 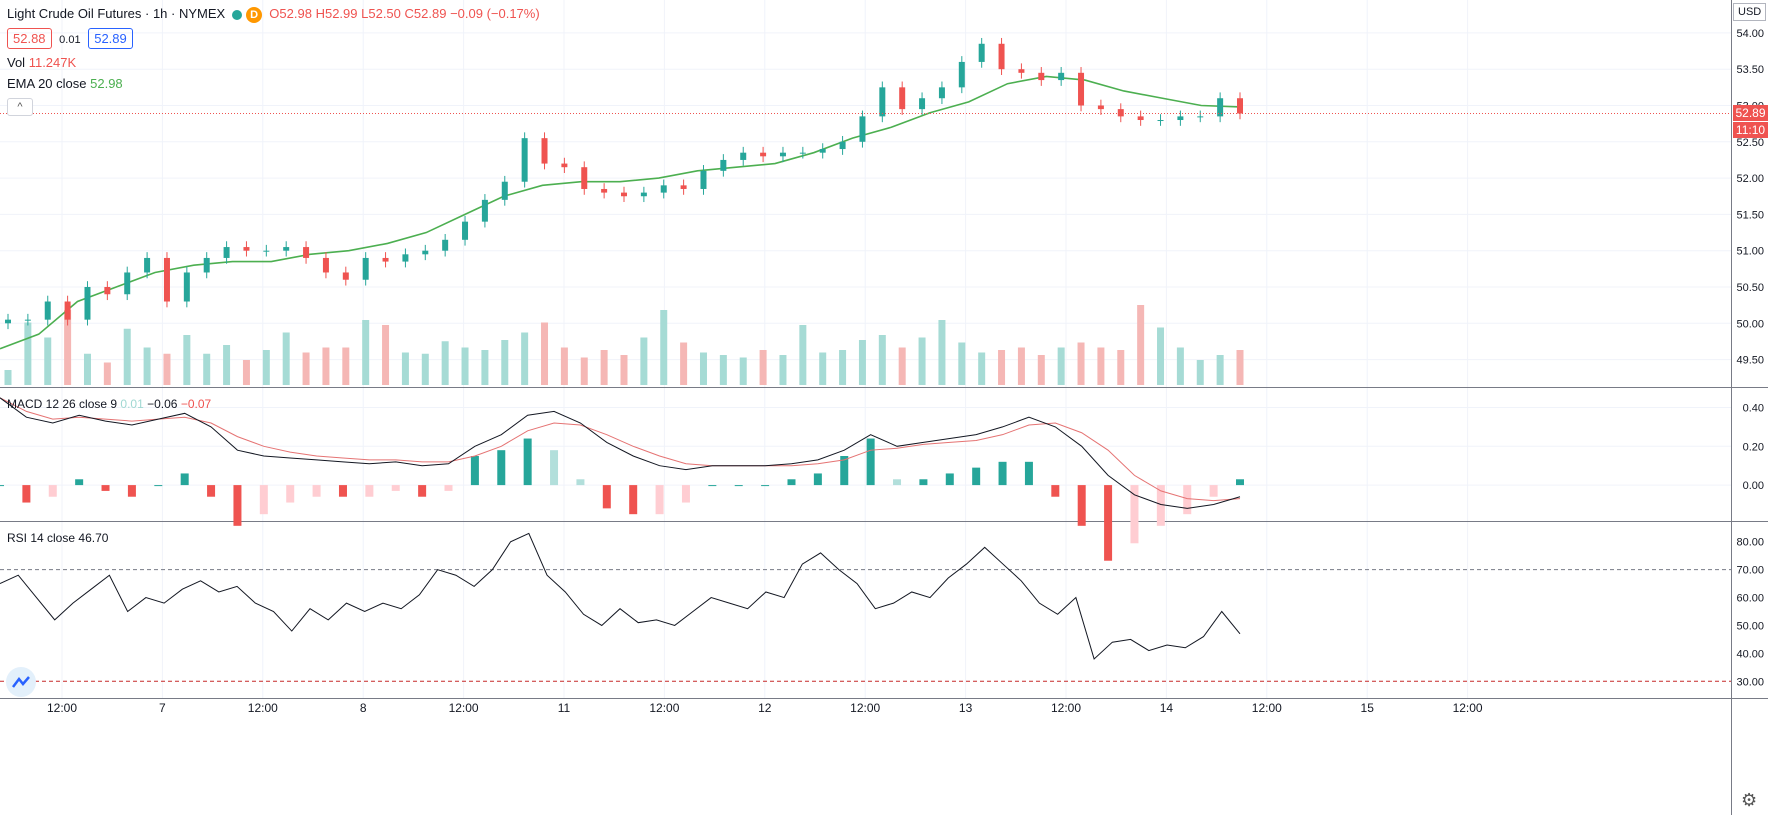 What do you see at coordinates (966, 708) in the screenshot?
I see `time-tick-label: 13` at bounding box center [966, 708].